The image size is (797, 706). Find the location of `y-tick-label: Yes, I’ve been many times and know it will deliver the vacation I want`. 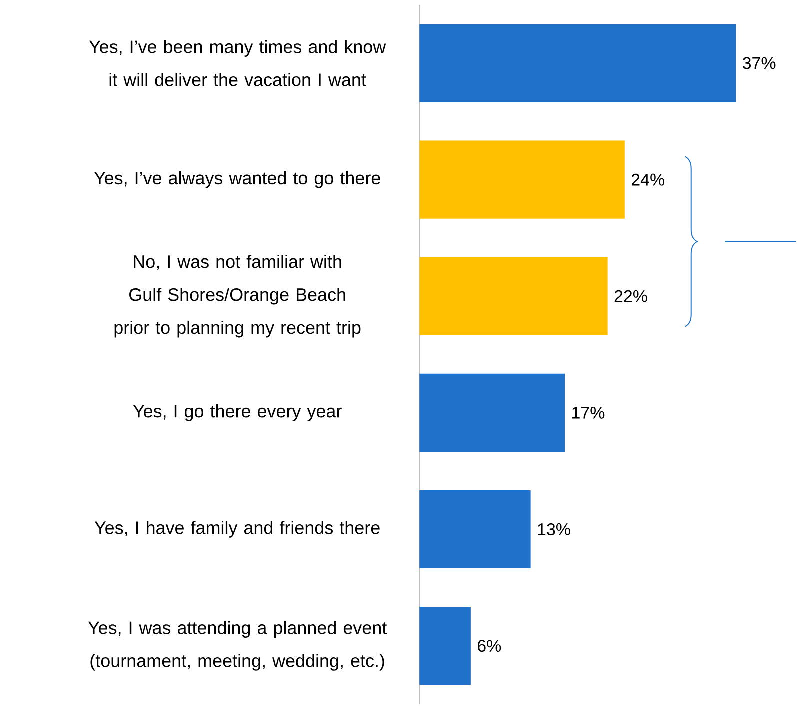

y-tick-label: Yes, I’ve been many times and know it will deliver the vacation I want is located at coordinates (237, 63).